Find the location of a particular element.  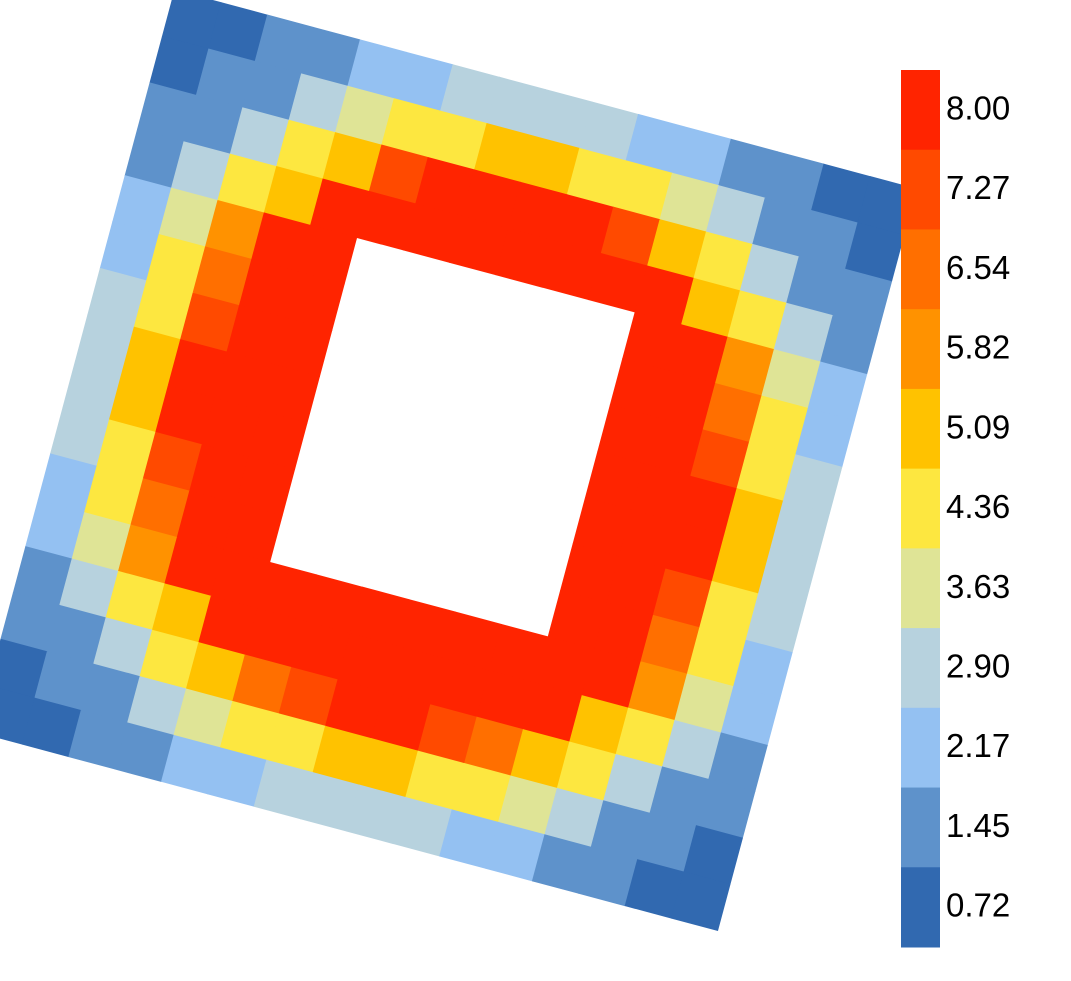

colorbar-tick-label: 5.82 is located at coordinates (978, 347).